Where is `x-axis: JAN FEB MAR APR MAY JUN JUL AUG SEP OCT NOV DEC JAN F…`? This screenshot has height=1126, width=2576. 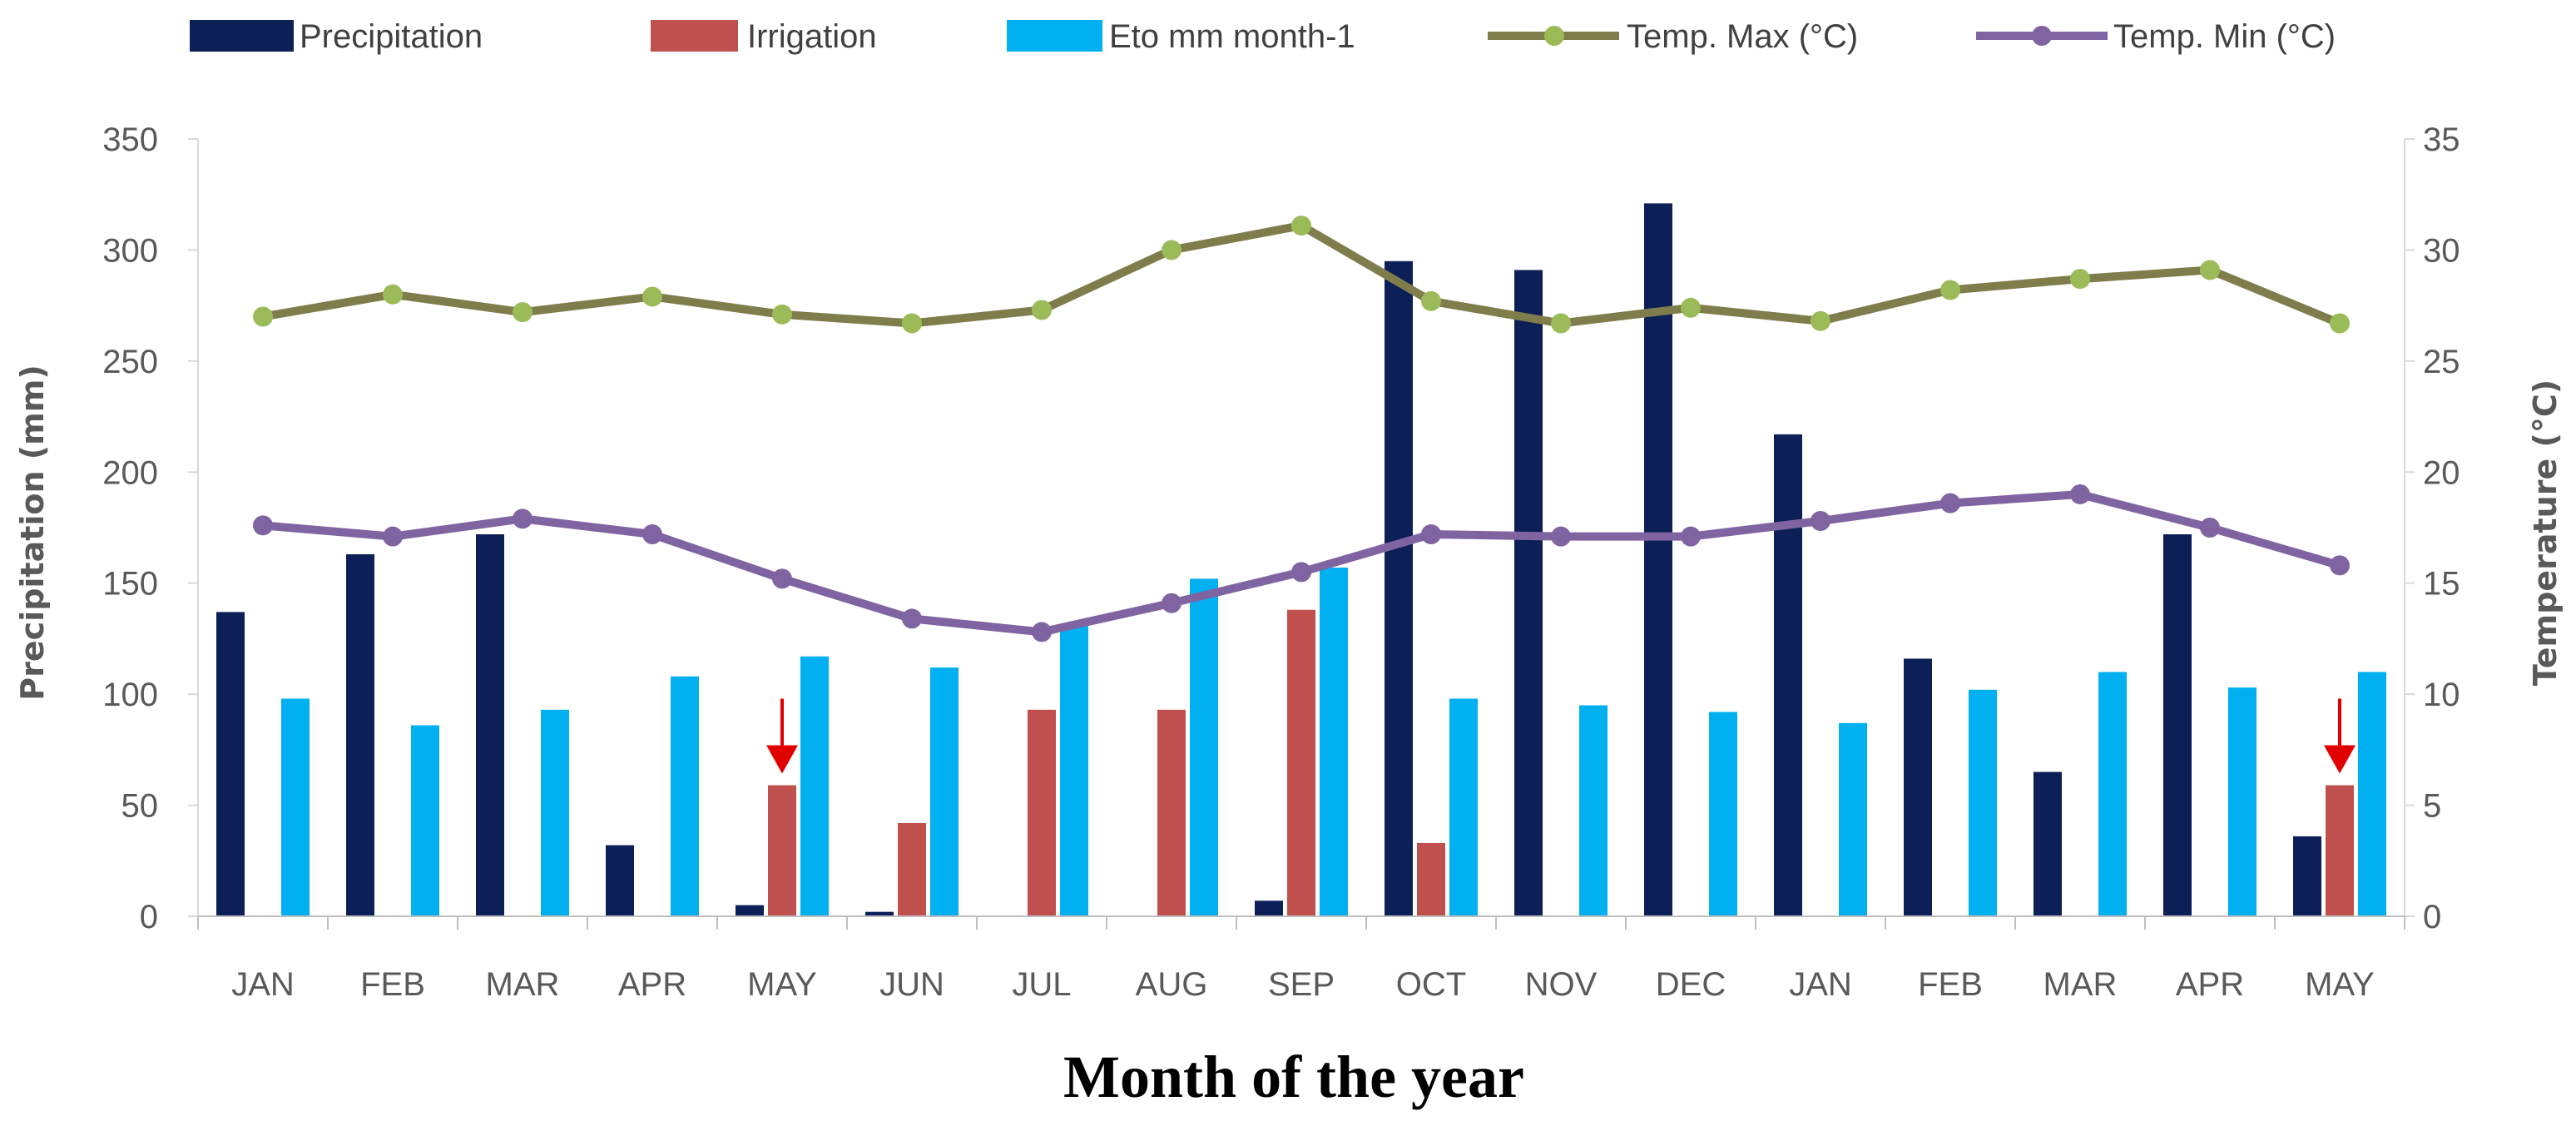 x-axis: JAN FEB MAR APR MAY JUN JUL AUG SEP OCT NOV DEC JAN F… is located at coordinates (1301, 960).